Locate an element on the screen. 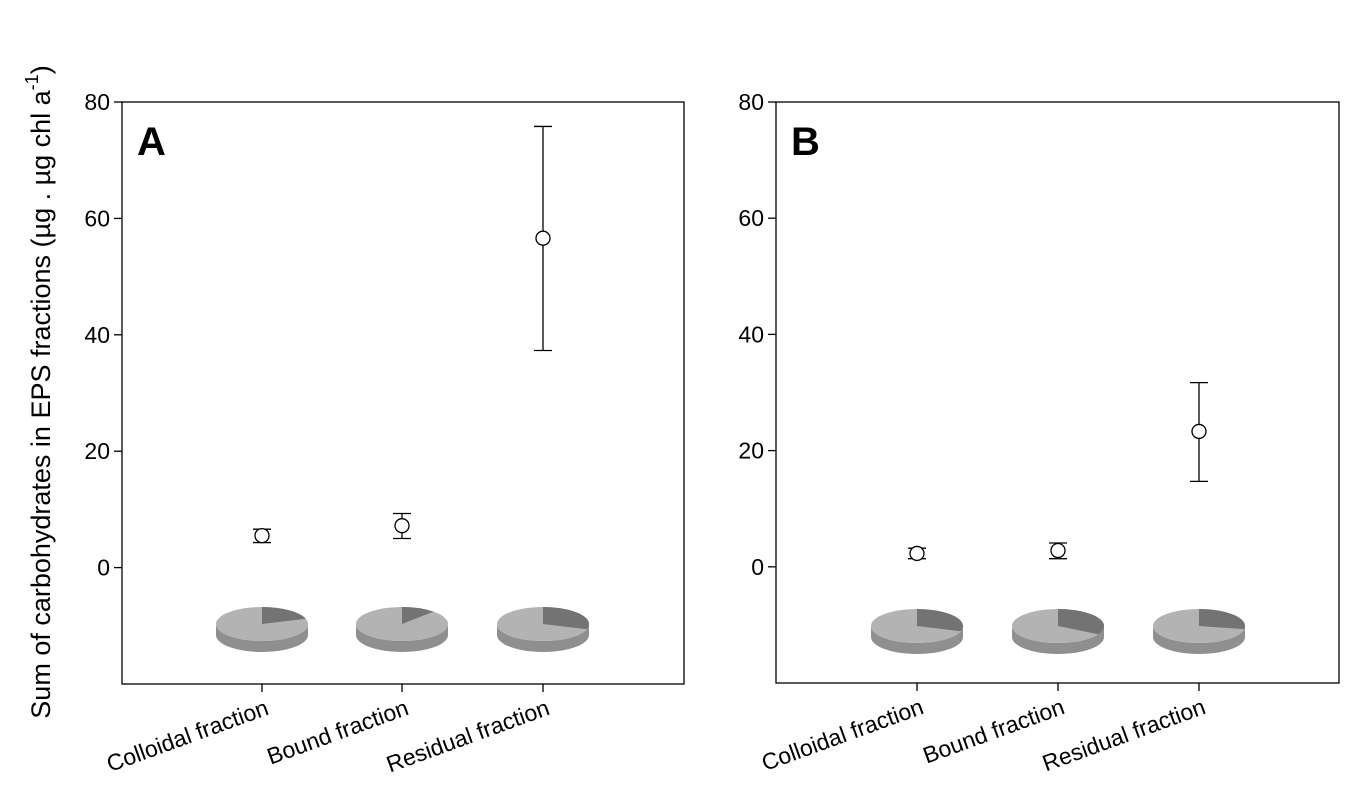 This screenshot has width=1352, height=810. panel-a-ytick-label-80: 80 is located at coordinates (97, 102).